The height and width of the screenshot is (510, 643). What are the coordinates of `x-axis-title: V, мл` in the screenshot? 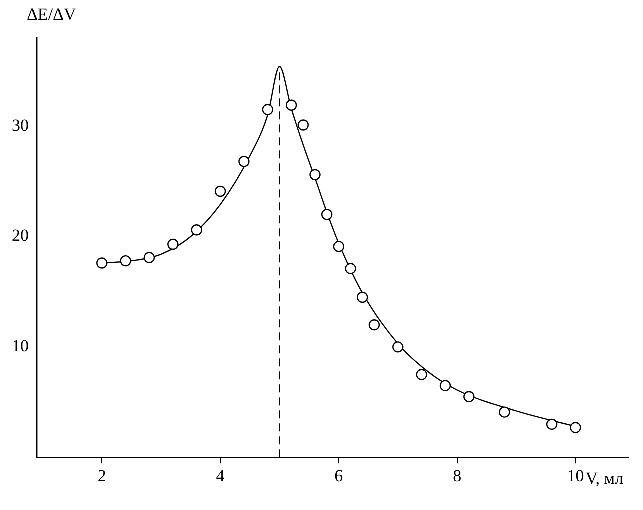 It's located at (605, 478).